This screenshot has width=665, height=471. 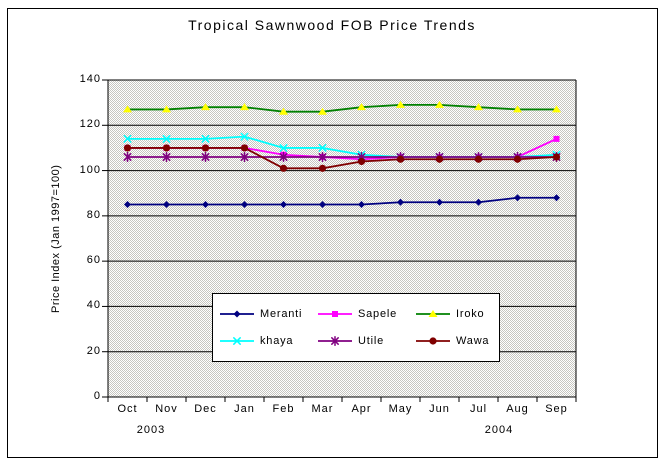 What do you see at coordinates (371, 340) in the screenshot?
I see `legend-label: Utile` at bounding box center [371, 340].